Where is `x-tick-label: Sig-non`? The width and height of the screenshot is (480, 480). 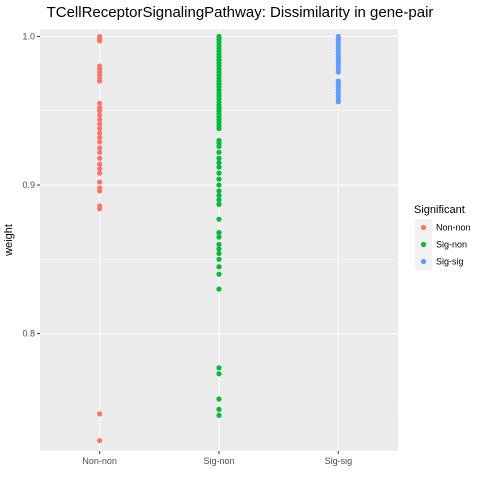 x-tick-label: Sig-non is located at coordinates (218, 461).